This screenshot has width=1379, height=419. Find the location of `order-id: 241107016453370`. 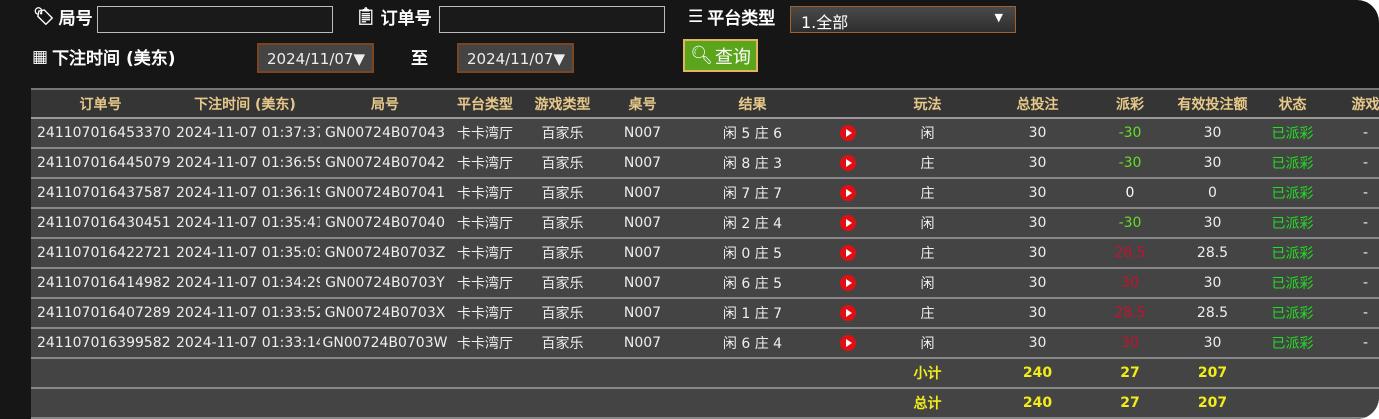

order-id: 241107016453370 is located at coordinates (100, 133).